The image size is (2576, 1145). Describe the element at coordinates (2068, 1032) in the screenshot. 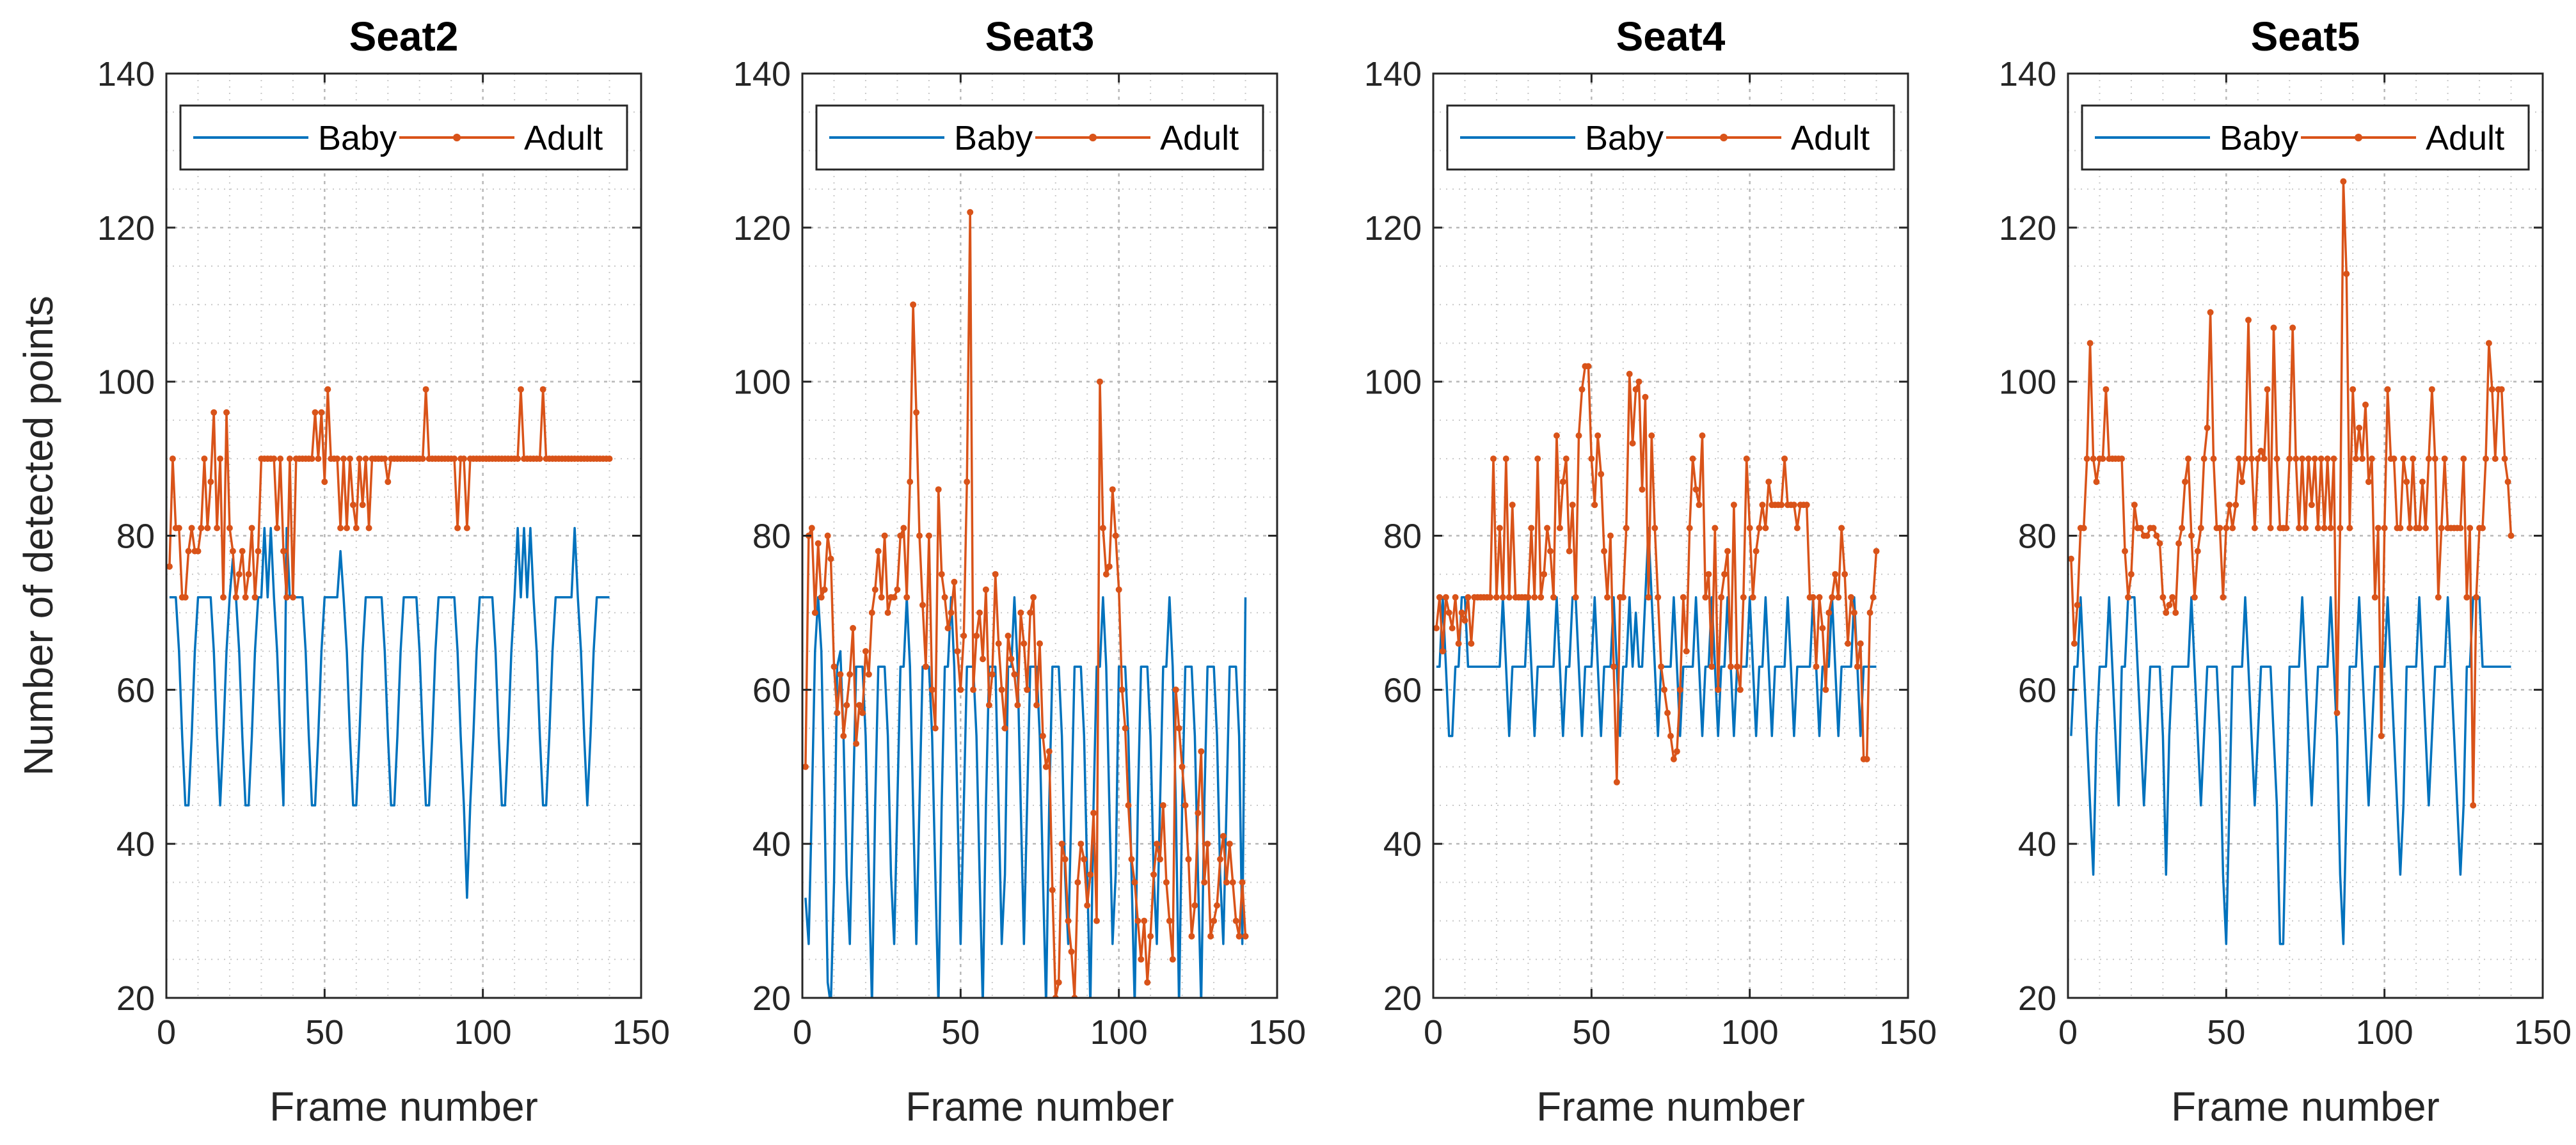

I see `x-tick-label: 0` at that location.